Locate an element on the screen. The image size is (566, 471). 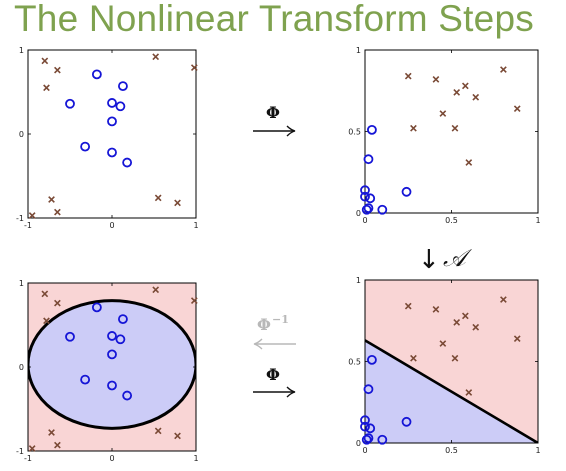
phi-label-bottom: Φ is located at coordinates (273, 374).